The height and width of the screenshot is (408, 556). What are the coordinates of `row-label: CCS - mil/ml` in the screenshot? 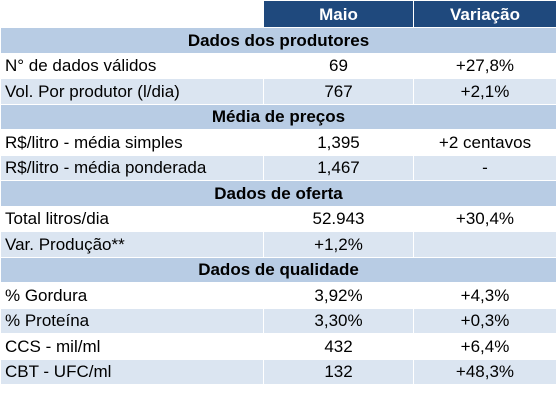 It's located at (132, 346).